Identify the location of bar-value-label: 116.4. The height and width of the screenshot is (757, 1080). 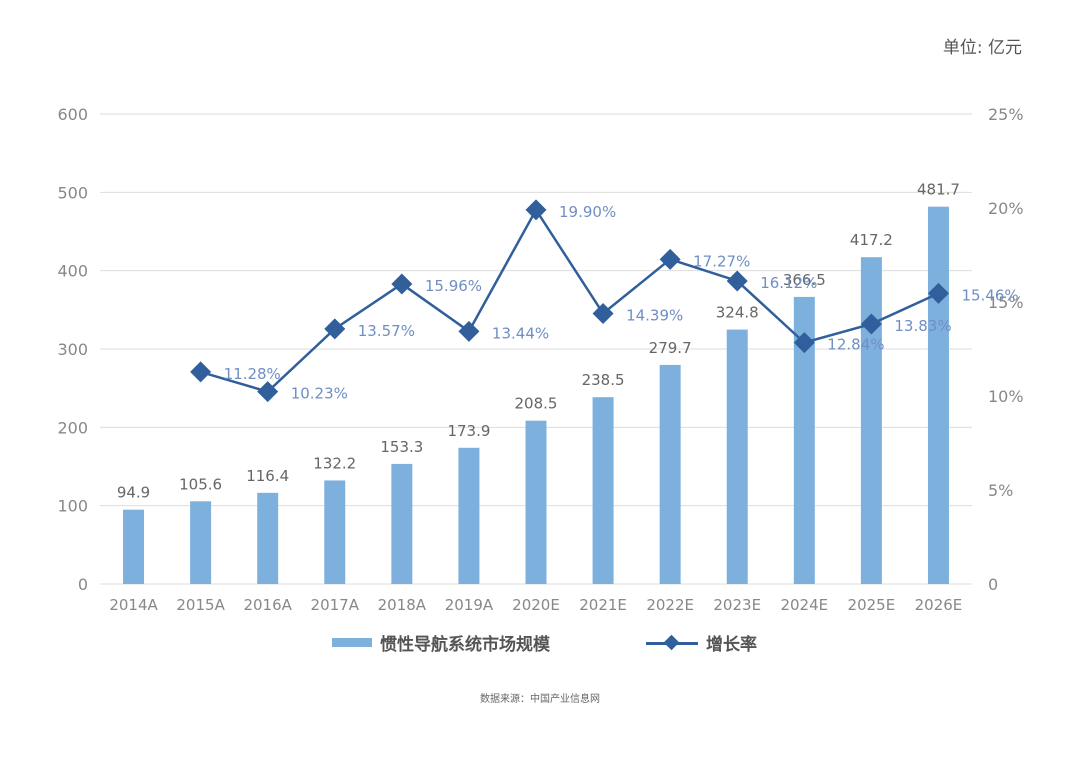
(267, 476).